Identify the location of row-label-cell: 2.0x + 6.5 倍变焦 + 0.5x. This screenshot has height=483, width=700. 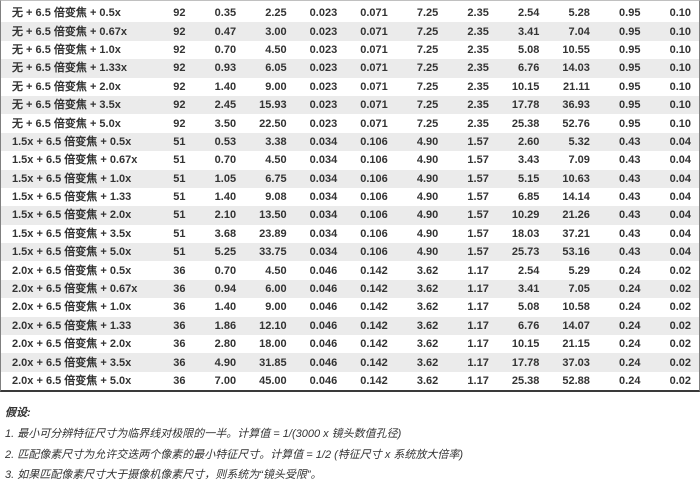
(72, 270).